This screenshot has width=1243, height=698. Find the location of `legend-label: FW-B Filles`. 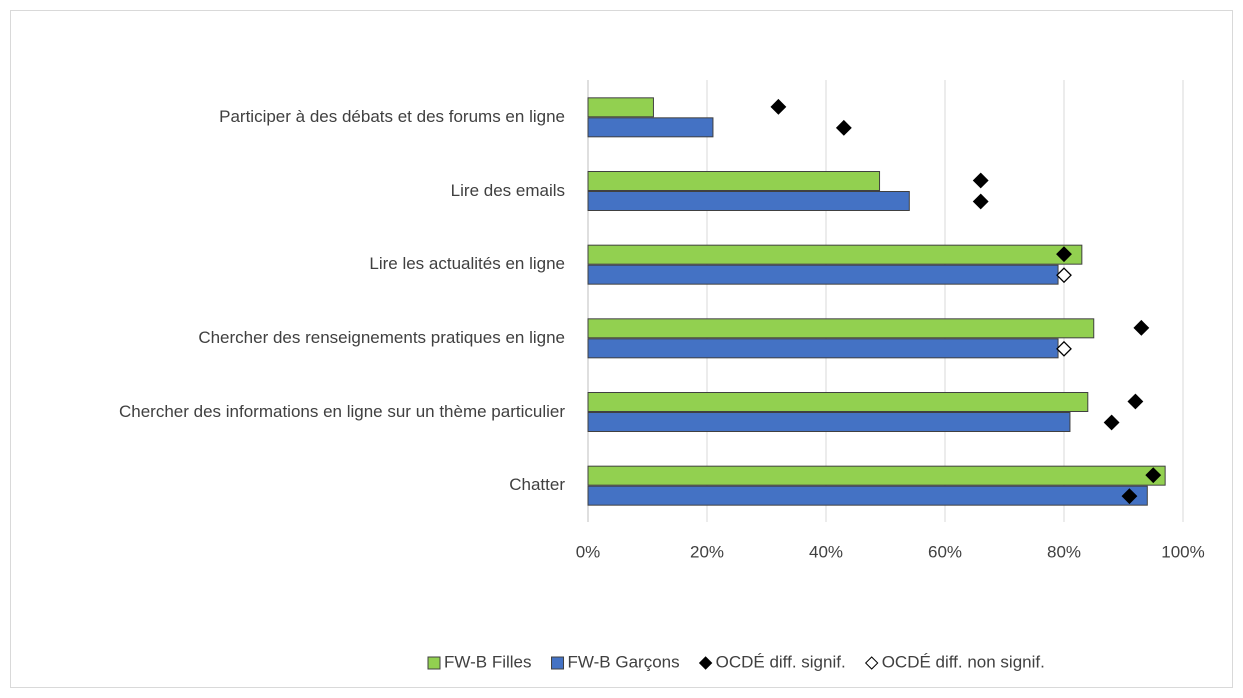

legend-label: FW-B Filles is located at coordinates (488, 661).